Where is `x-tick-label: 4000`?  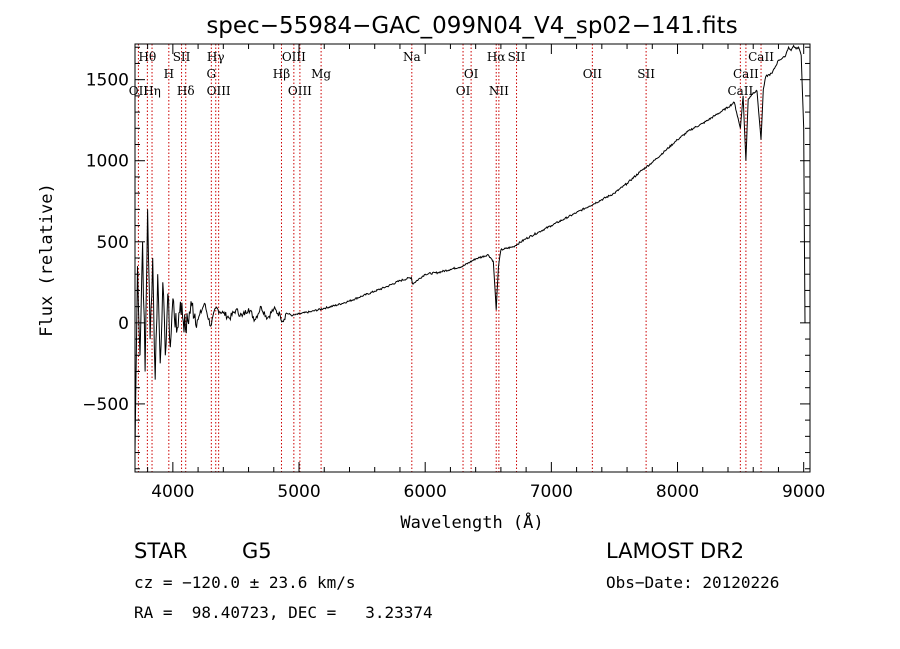
x-tick-label: 4000 is located at coordinates (172, 492).